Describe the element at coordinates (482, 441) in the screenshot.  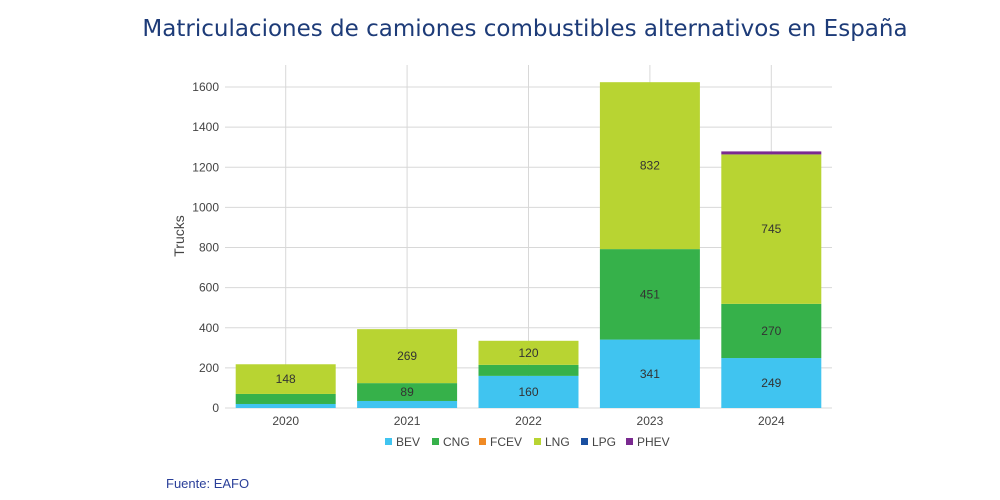
I see `legend-swatch-fcev` at that location.